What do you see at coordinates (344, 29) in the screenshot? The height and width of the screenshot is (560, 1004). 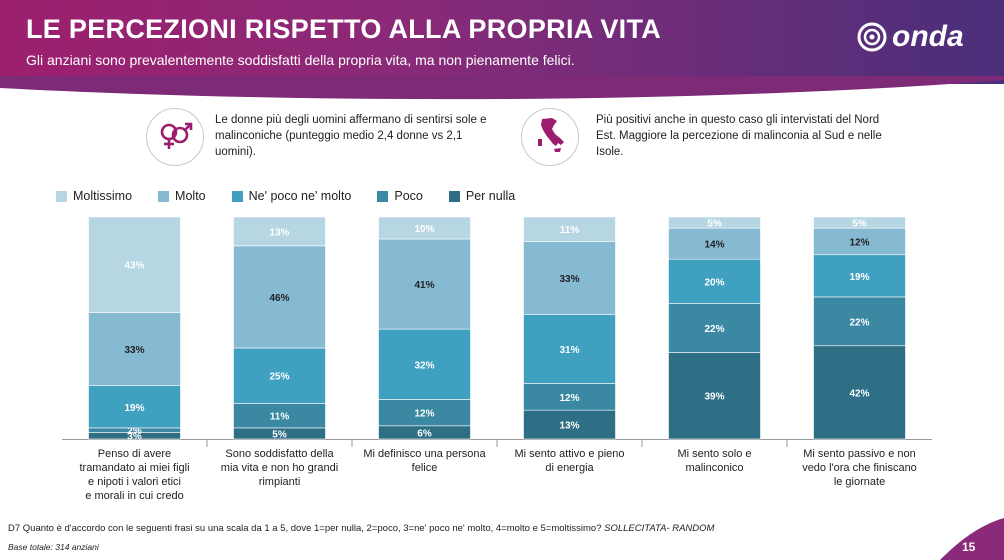 I see `page-title: LE PERCEZIONI RISPETTO ALLA PROPRIA VITA` at bounding box center [344, 29].